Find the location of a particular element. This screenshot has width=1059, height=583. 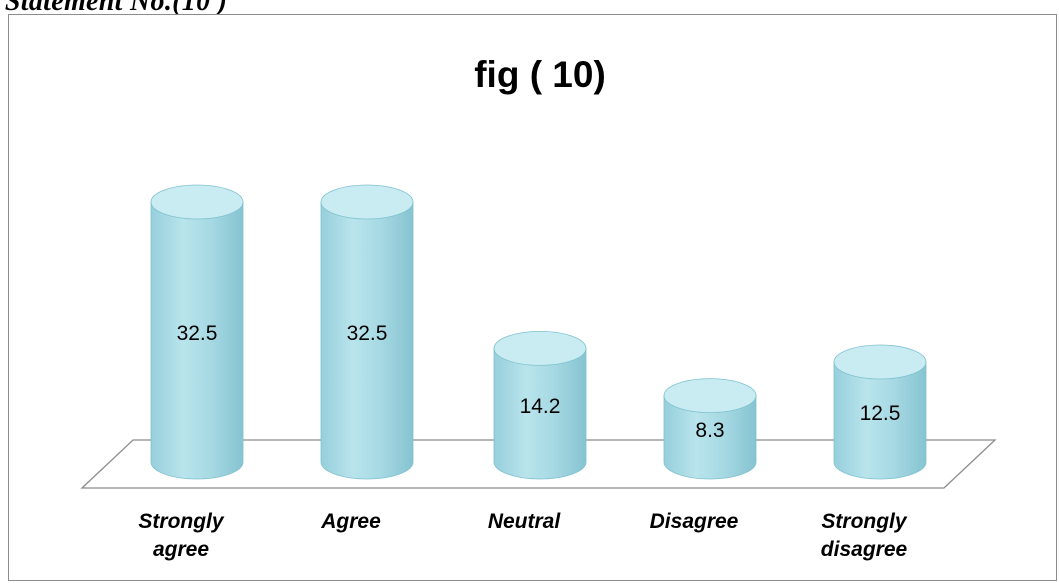

category-label: Neutral is located at coordinates (525, 521).